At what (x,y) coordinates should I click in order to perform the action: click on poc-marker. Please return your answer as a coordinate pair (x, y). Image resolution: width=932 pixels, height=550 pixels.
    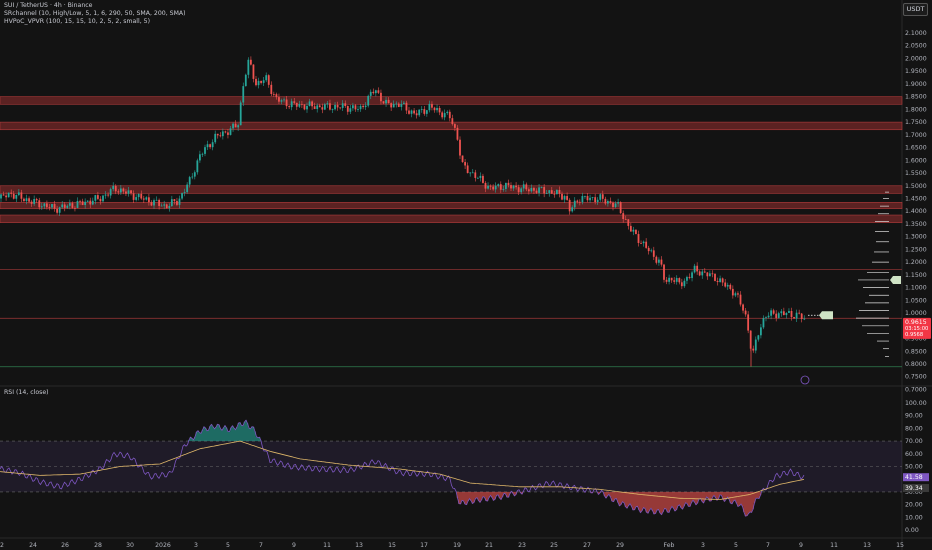
    Looking at the image, I should click on (826, 315).